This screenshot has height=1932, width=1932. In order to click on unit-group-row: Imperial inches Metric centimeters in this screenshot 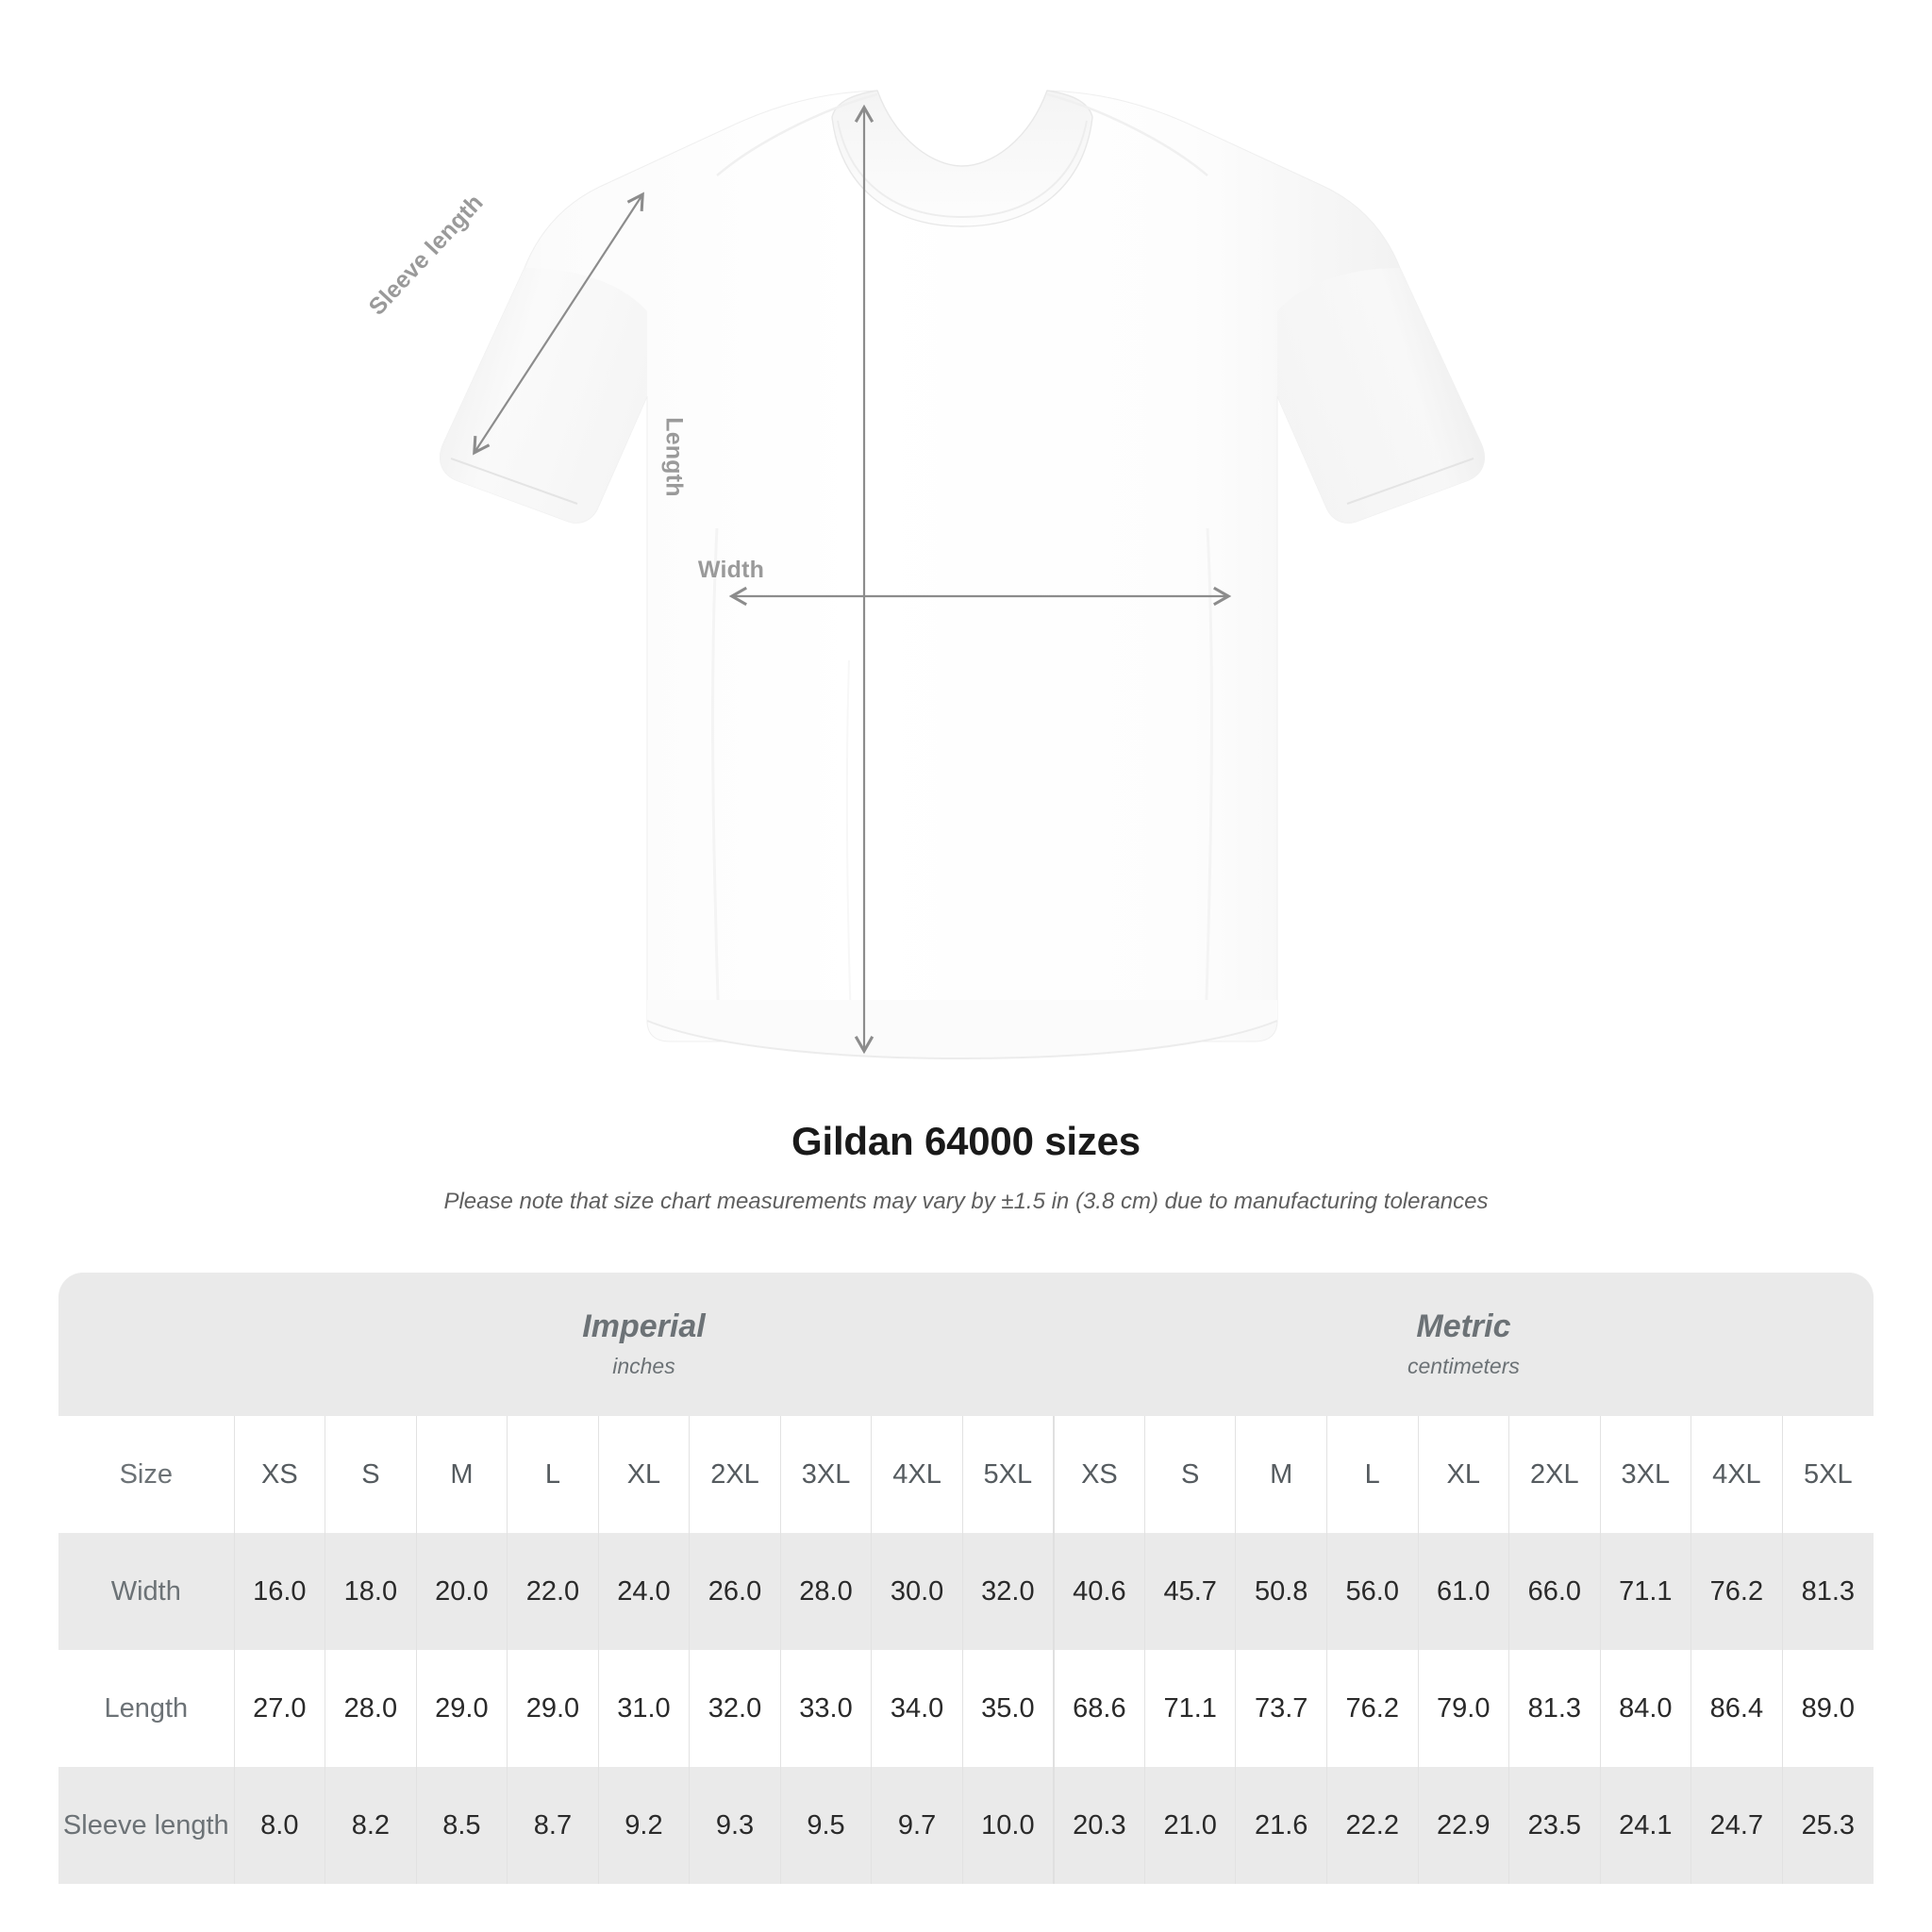, I will do `click(966, 1344)`.